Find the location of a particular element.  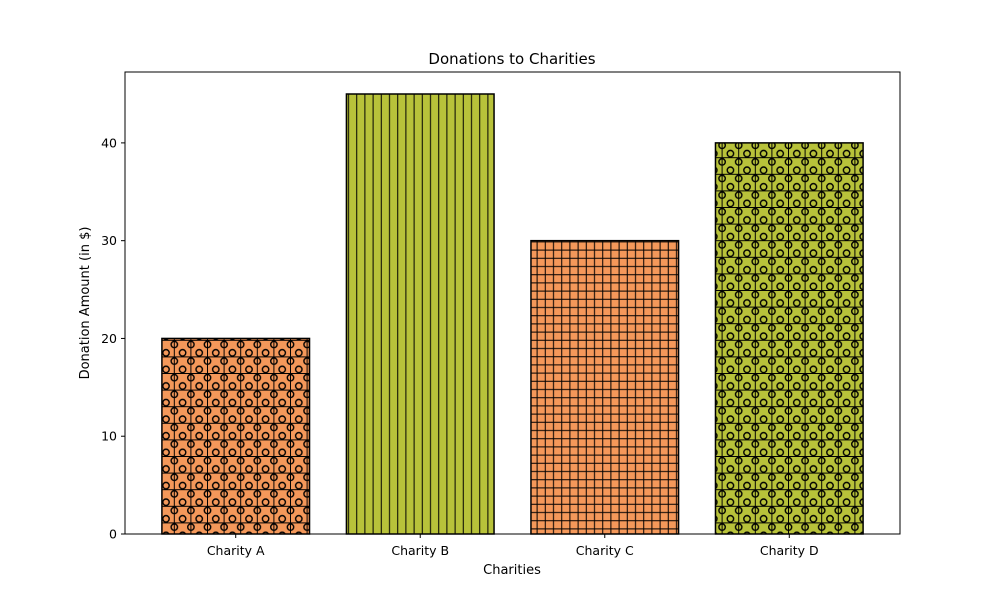

y-tick-label: 10 is located at coordinates (109, 436).